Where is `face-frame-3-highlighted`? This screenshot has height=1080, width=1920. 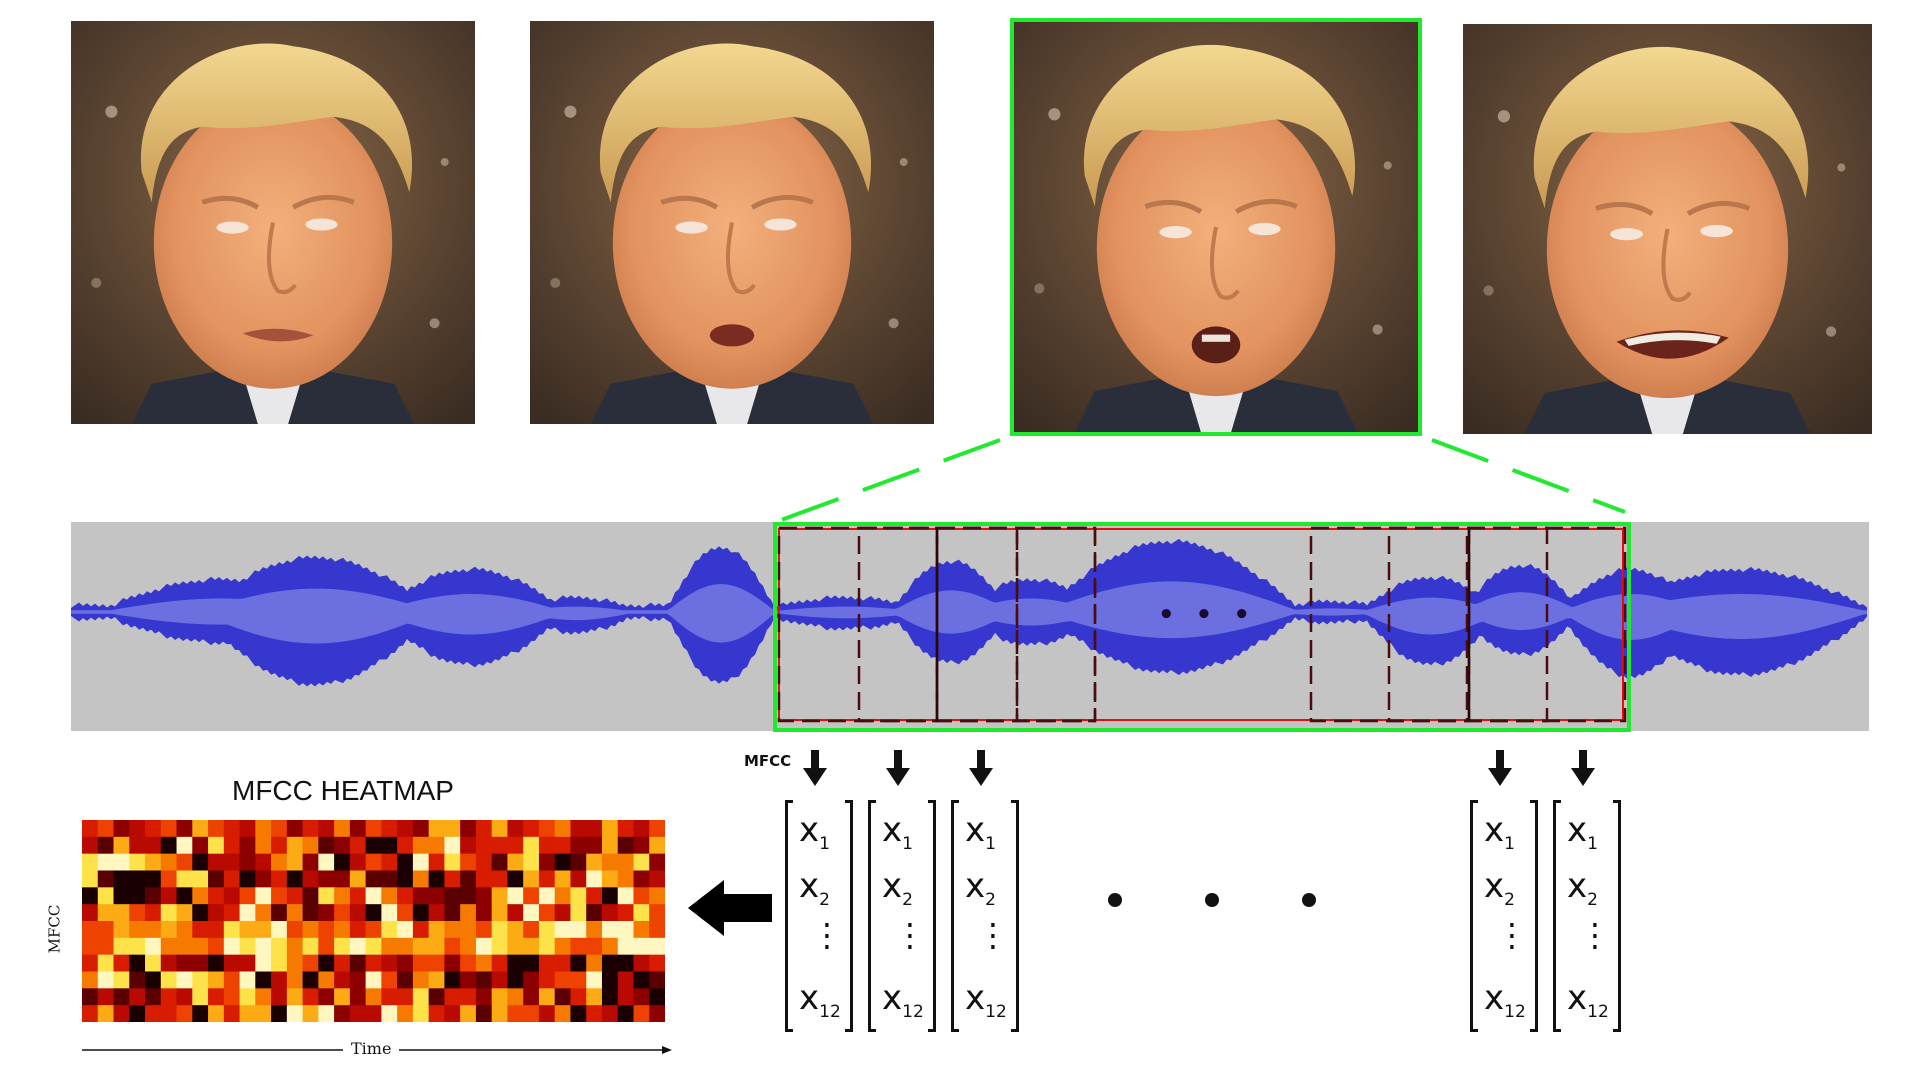
face-frame-3-highlighted is located at coordinates (1216, 227).